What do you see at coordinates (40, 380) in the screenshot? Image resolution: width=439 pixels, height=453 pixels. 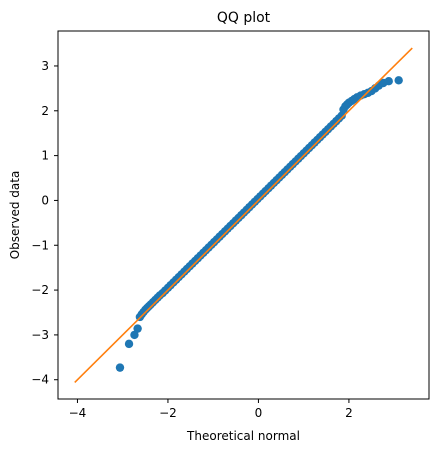 I see `y-tick-label: −4` at bounding box center [40, 380].